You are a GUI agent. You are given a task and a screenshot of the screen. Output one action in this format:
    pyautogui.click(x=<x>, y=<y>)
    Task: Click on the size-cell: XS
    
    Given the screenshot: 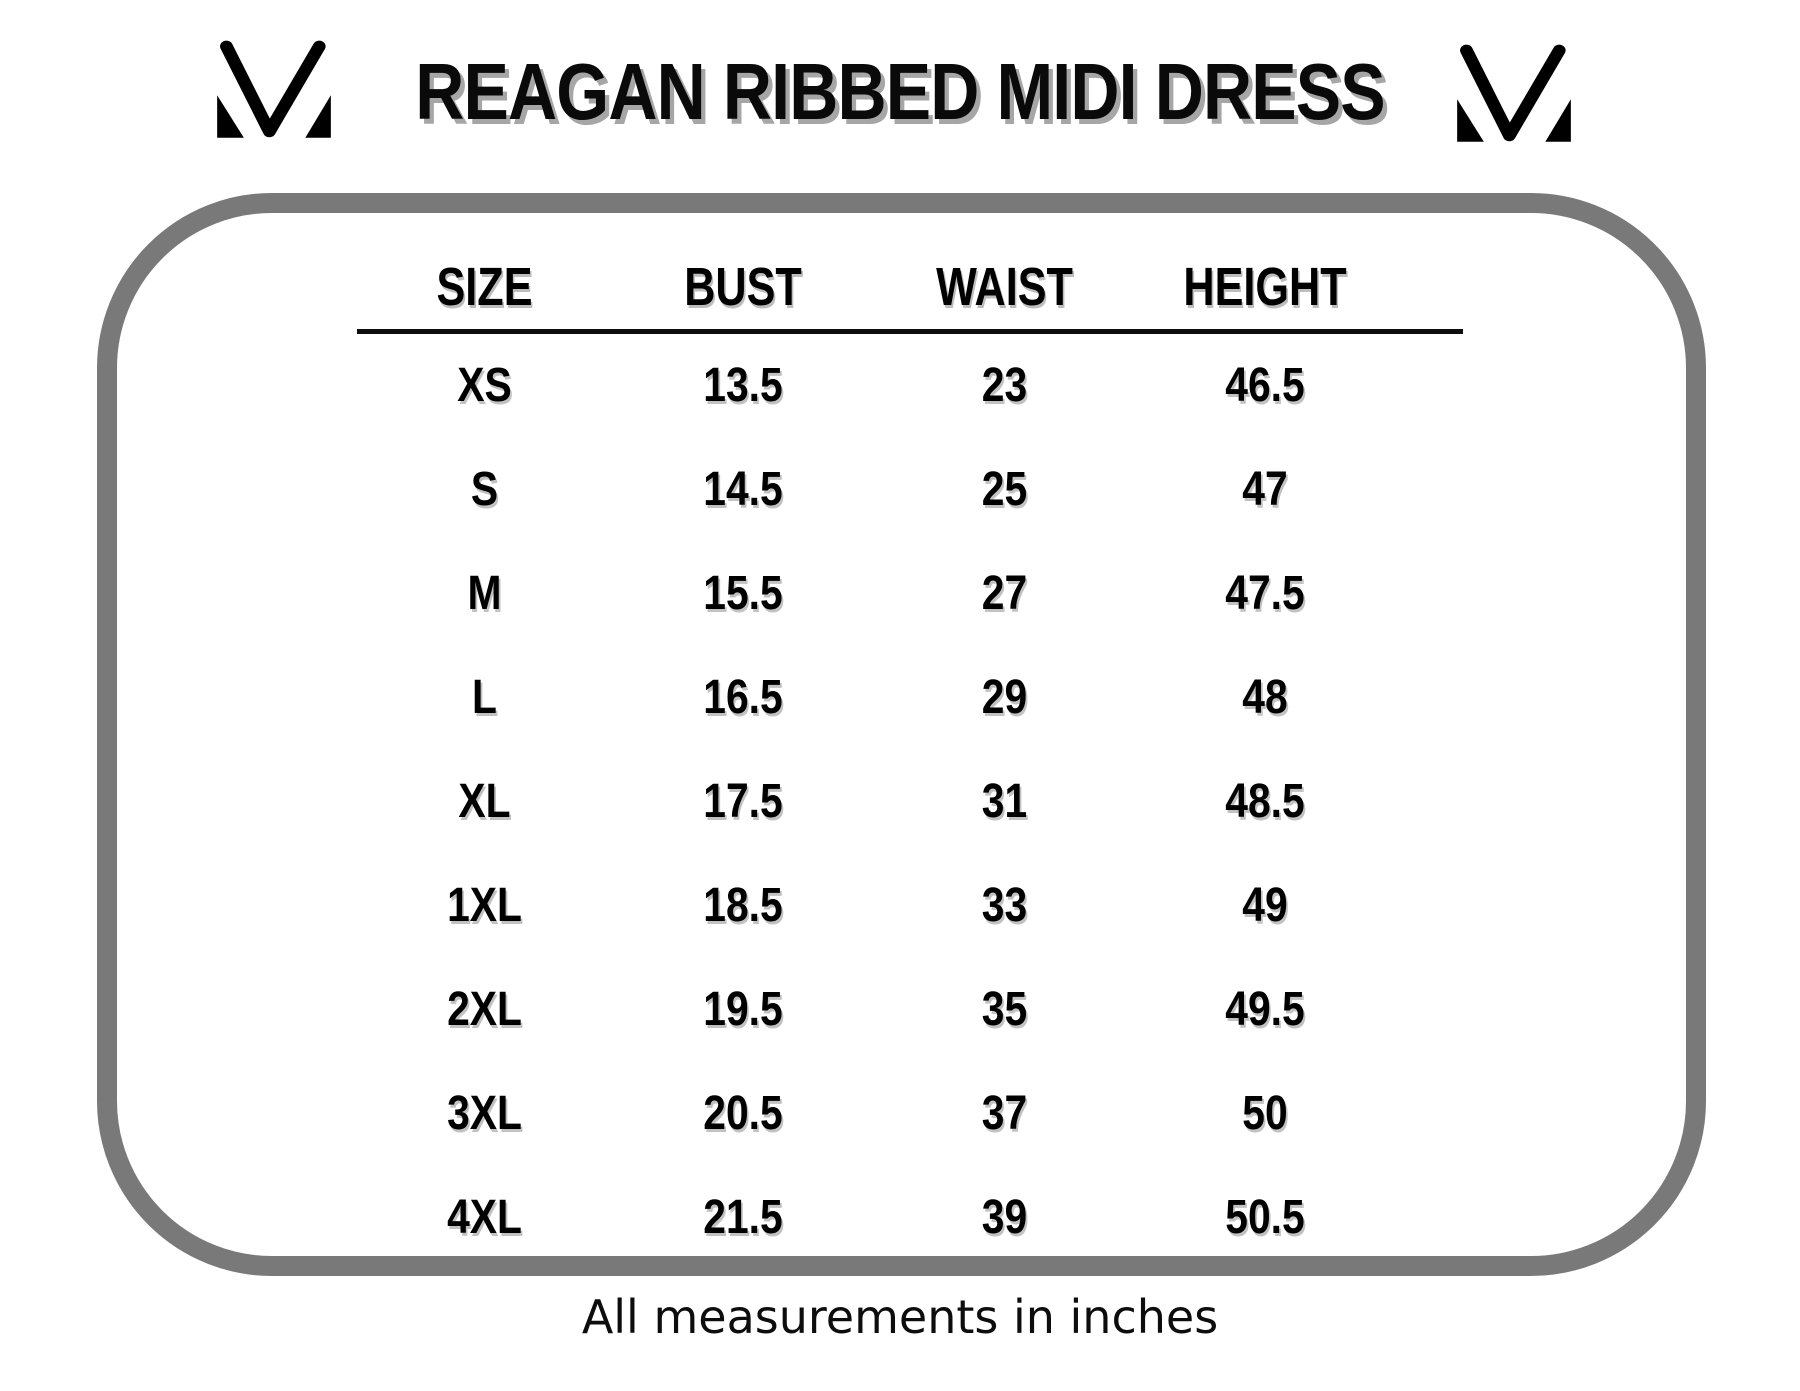 What is the action you would take?
    pyautogui.click(x=484, y=385)
    